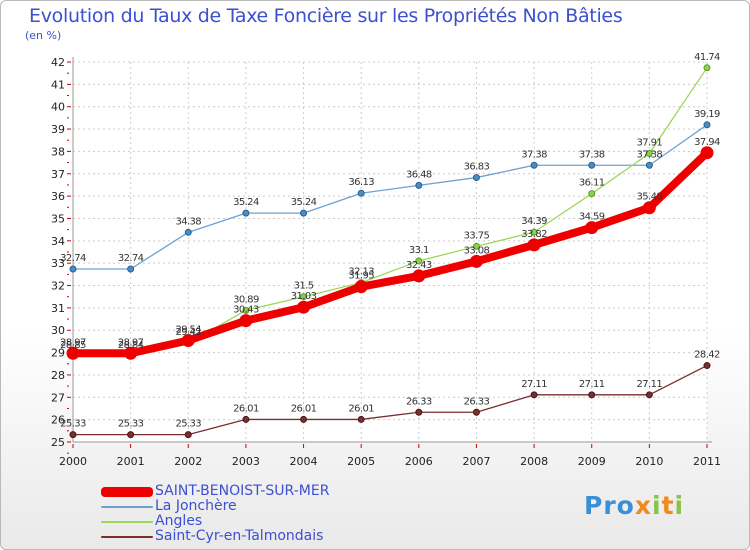 This screenshot has height=550, width=750. What do you see at coordinates (58, 263) in the screenshot?
I see `y-tick-label: 33` at bounding box center [58, 263].